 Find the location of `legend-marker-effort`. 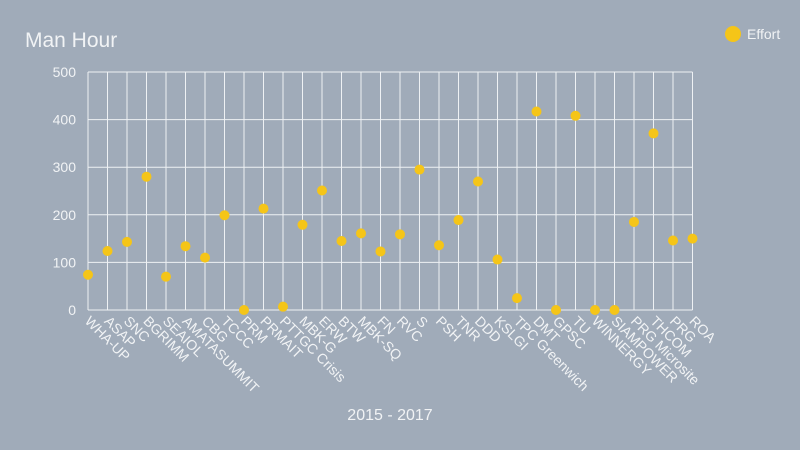

legend-marker-effort is located at coordinates (733, 34).